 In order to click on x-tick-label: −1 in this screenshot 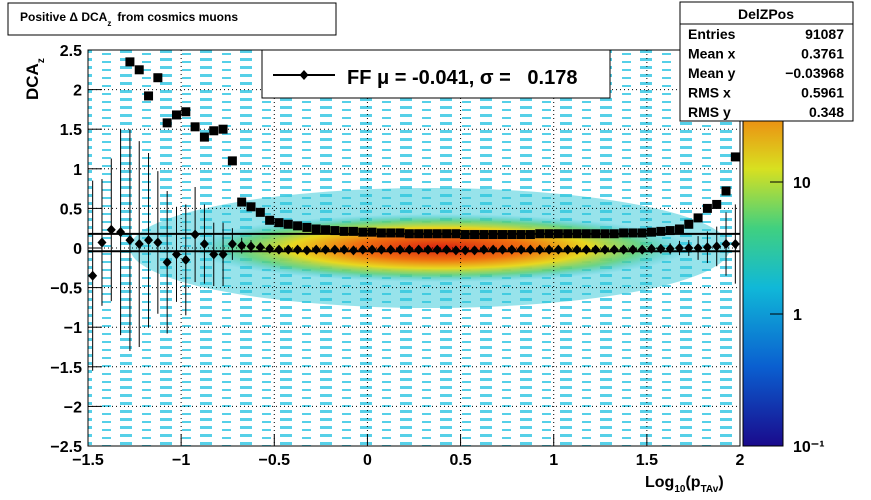, I will do `click(181, 460)`.